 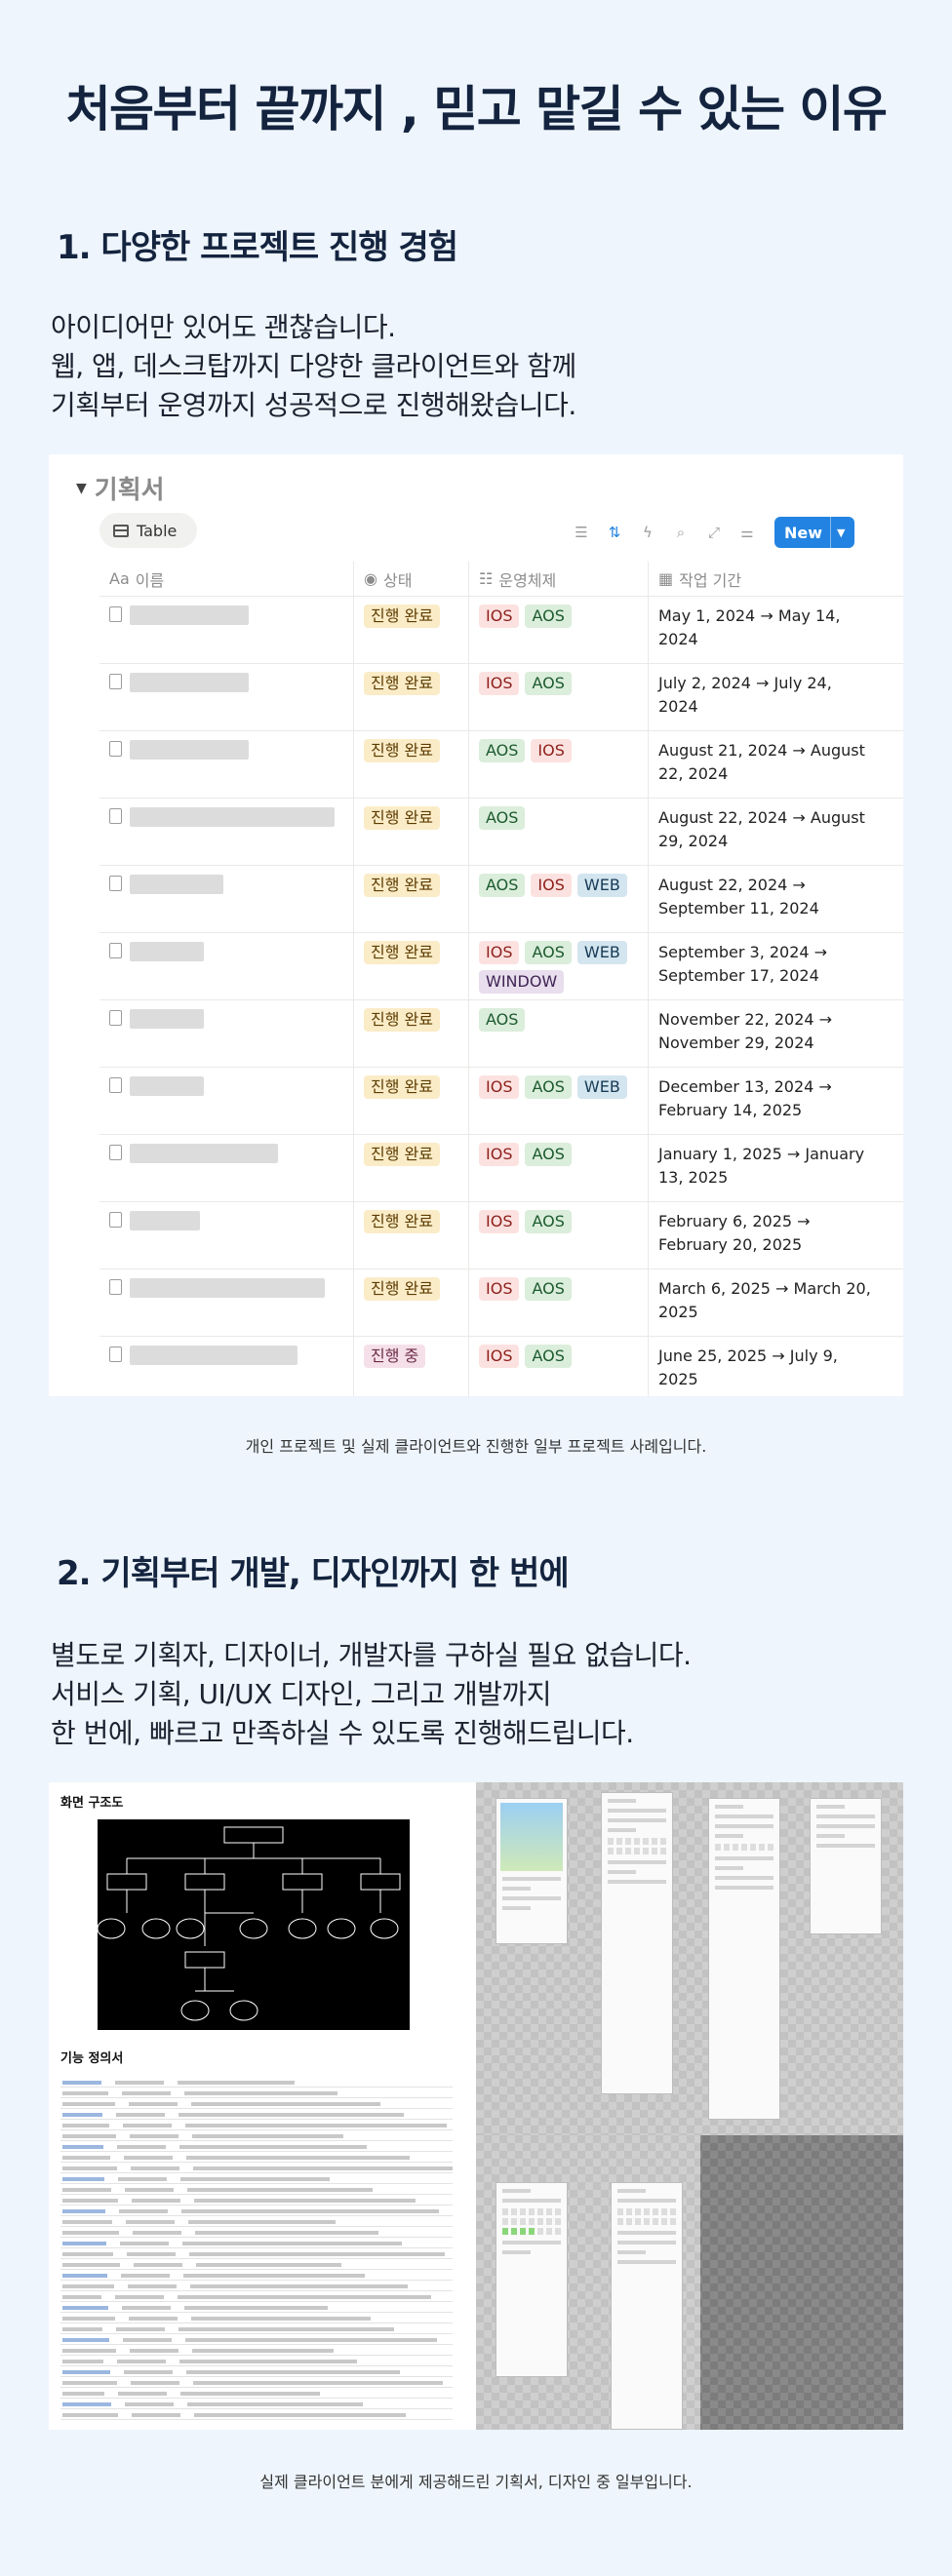 I want to click on column-header-period: ▦ 작업 기간, so click(x=765, y=579).